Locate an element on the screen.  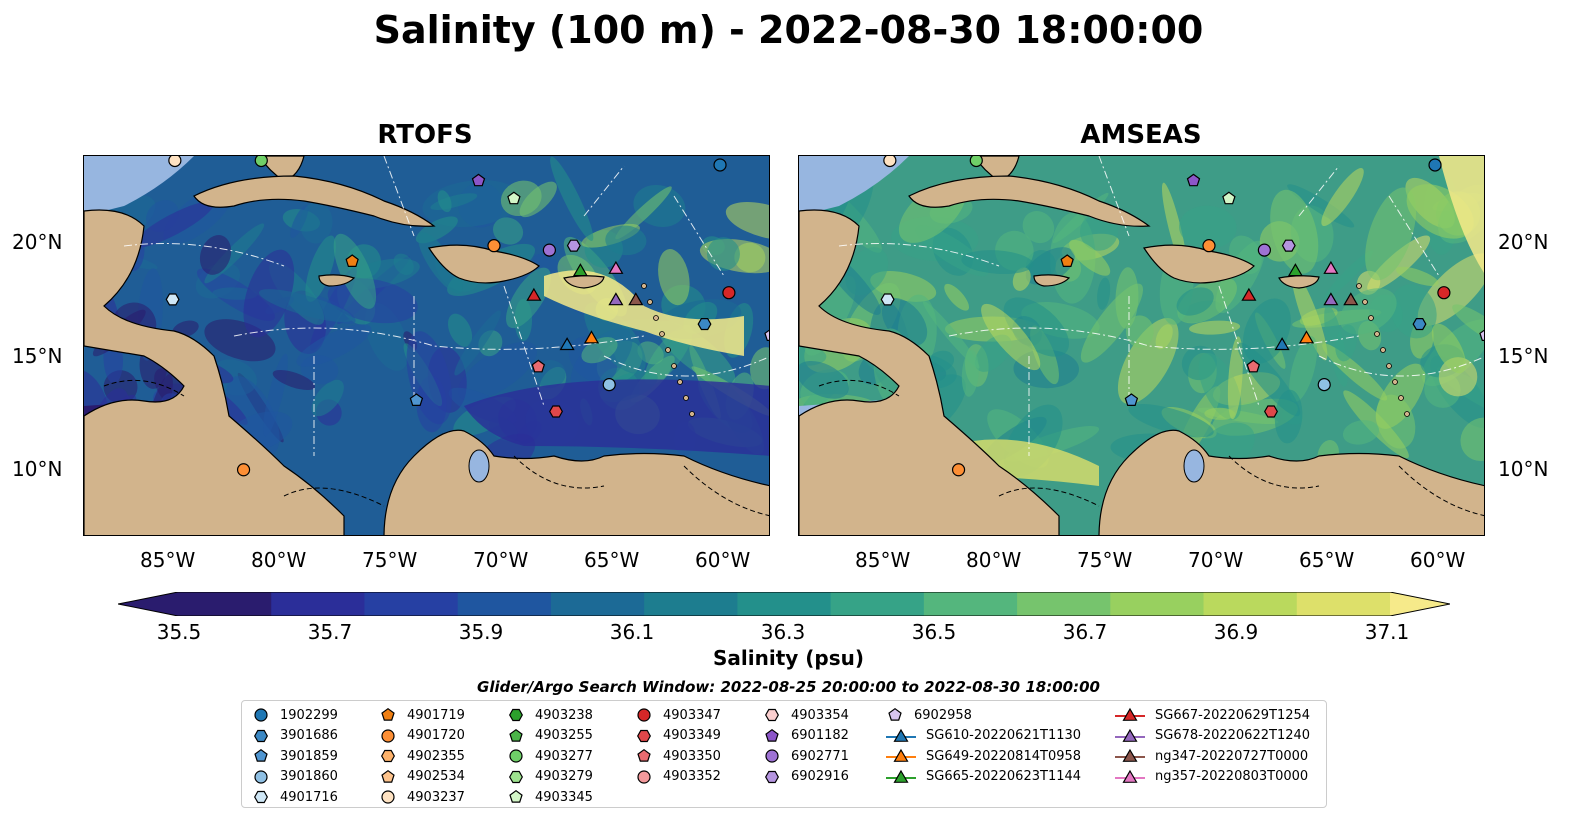
legend-label: 4901720 is located at coordinates (436, 735).